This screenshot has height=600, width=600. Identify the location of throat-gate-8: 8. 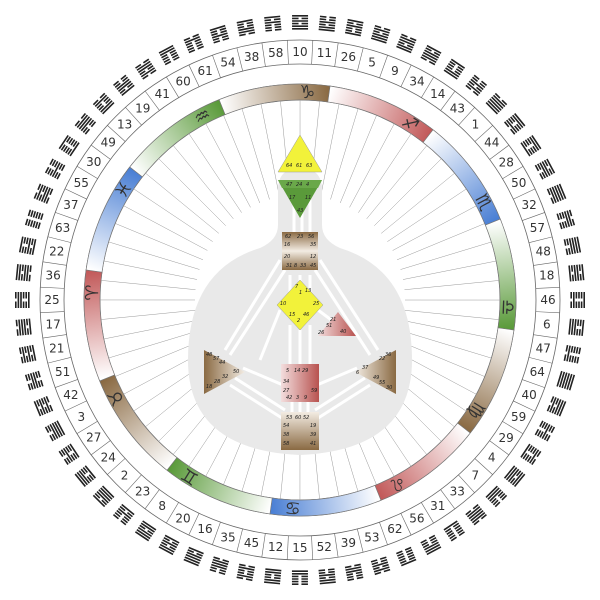
(295, 266).